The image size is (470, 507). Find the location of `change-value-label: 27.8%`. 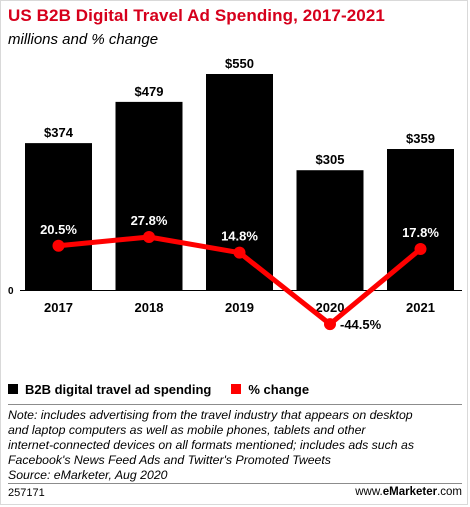

change-value-label: 27.8% is located at coordinates (149, 220).